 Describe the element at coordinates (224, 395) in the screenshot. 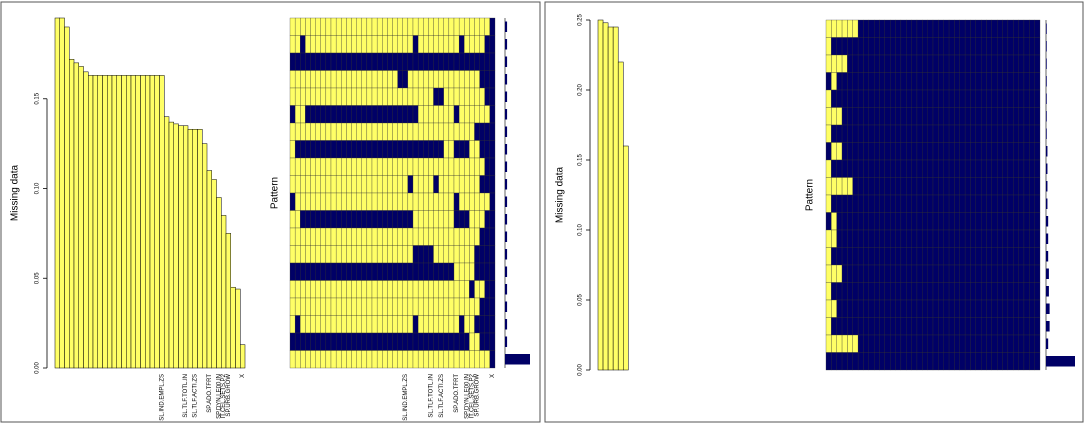

I see `x-tick-label: IT.CEL.SETS.P2` at that location.